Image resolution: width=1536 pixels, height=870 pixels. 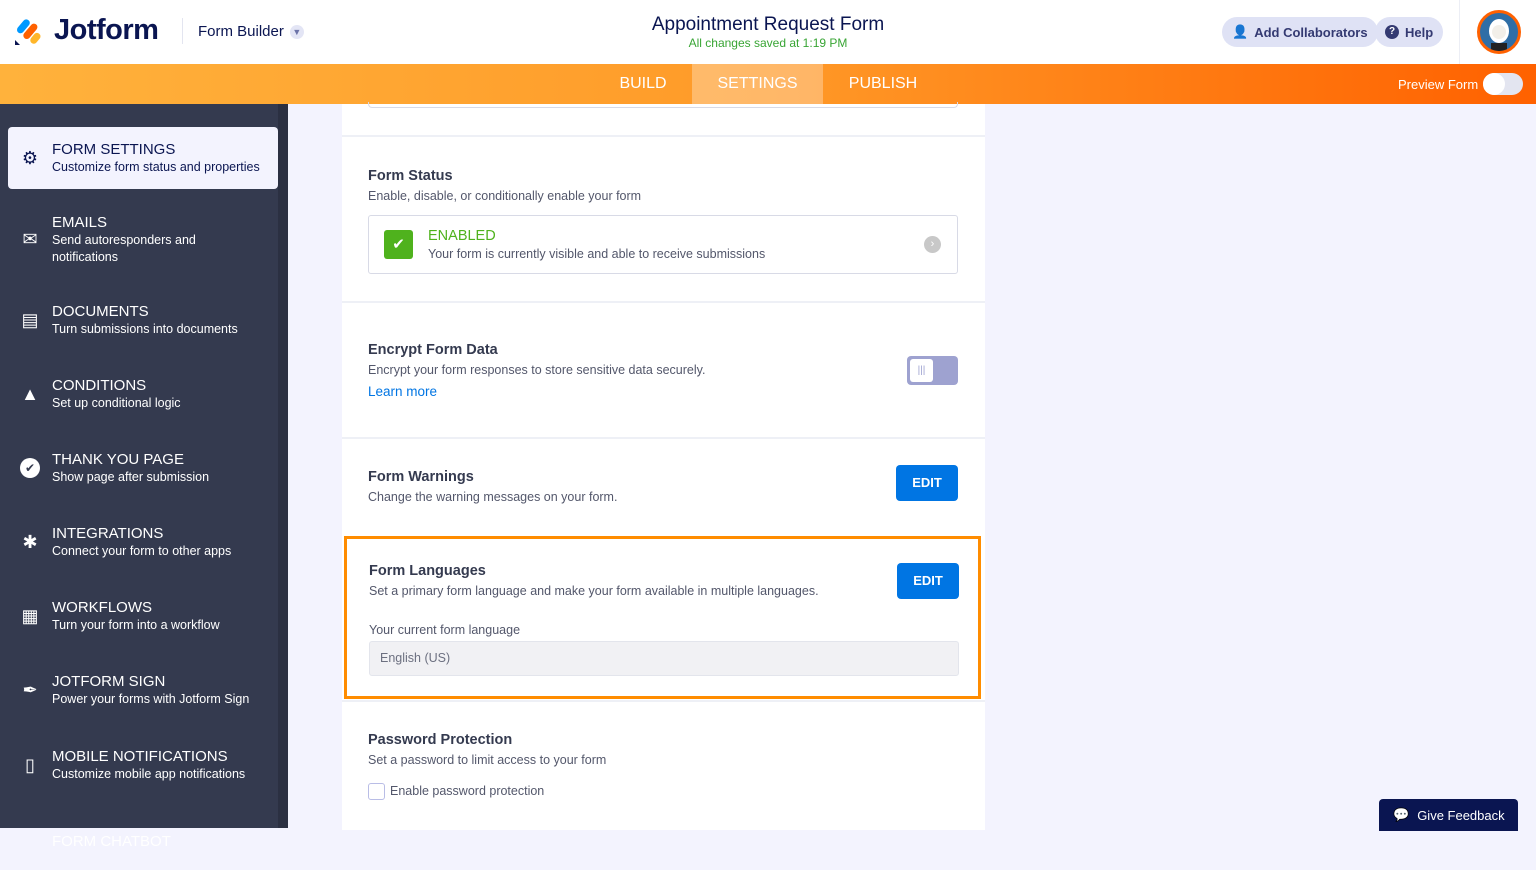 What do you see at coordinates (445, 630) in the screenshot?
I see `current-language-label: Your current form language` at bounding box center [445, 630].